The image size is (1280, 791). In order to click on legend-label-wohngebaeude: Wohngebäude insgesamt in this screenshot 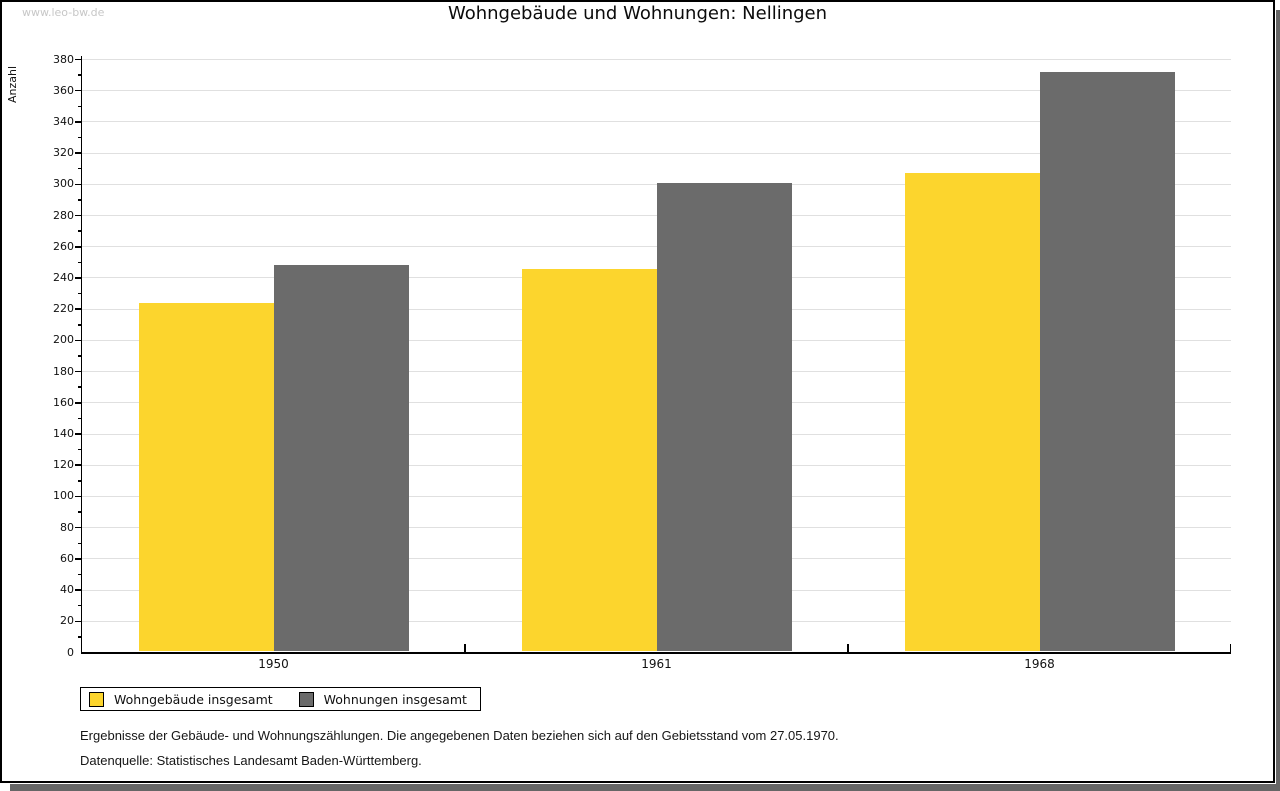, I will do `click(193, 699)`.